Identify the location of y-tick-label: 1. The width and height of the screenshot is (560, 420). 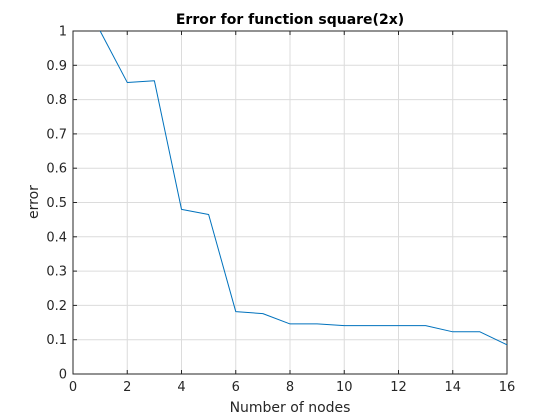
(63, 32).